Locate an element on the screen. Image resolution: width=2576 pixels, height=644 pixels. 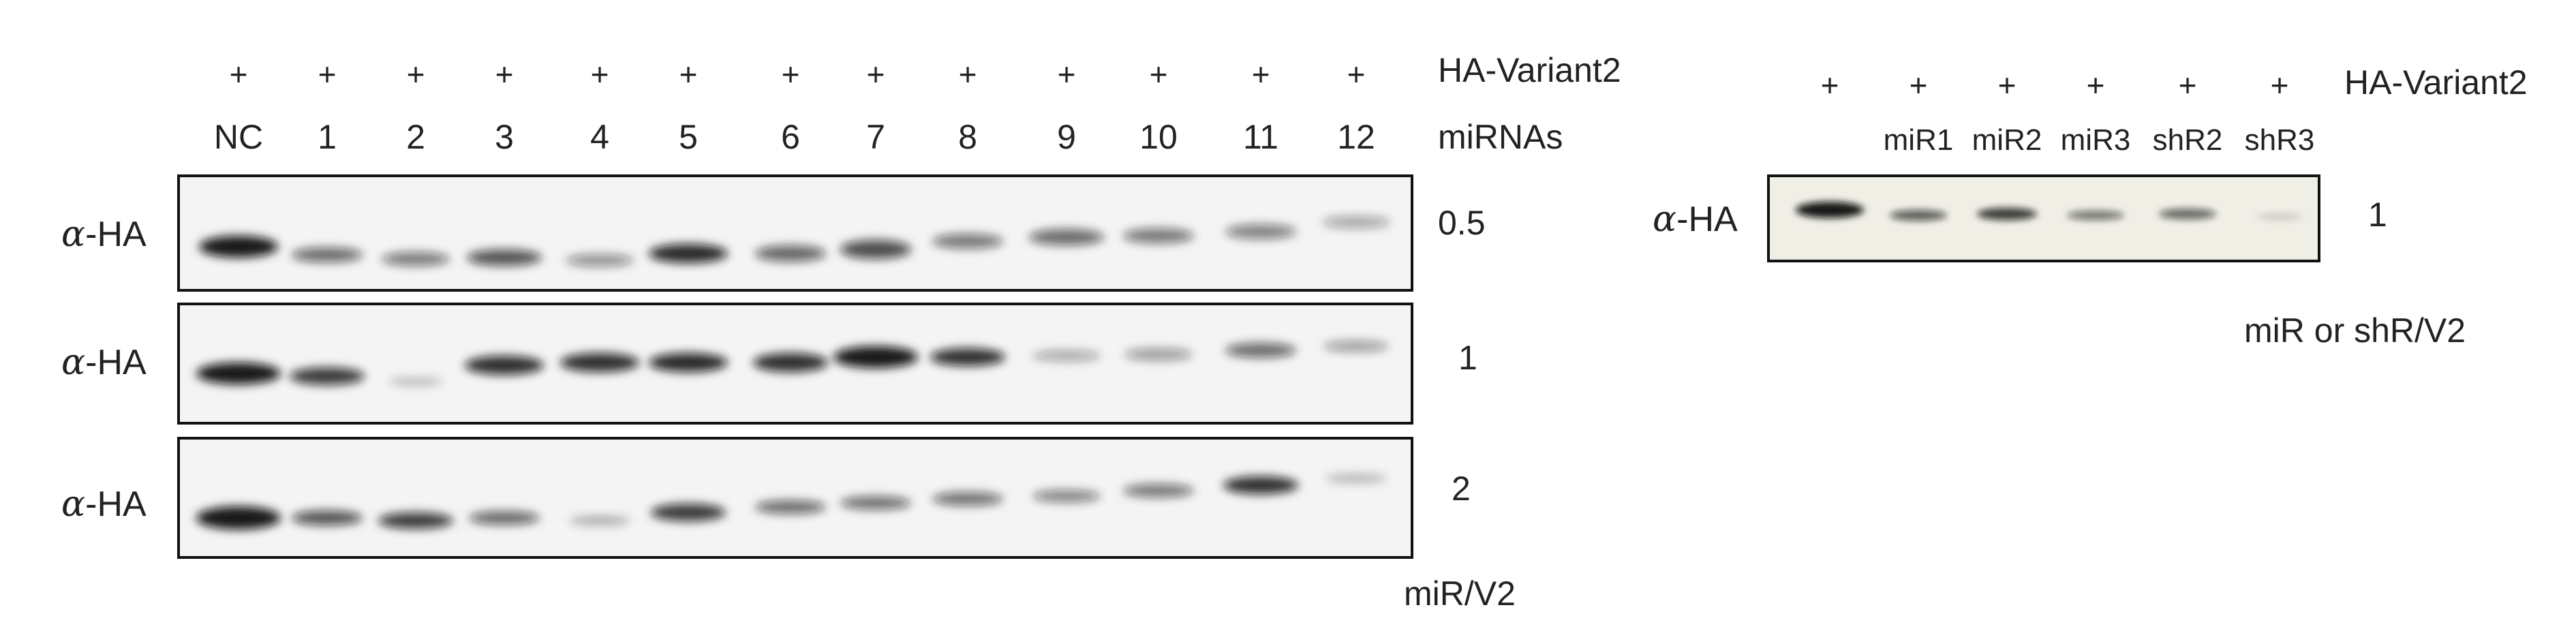
right-blot is located at coordinates (2044, 218).